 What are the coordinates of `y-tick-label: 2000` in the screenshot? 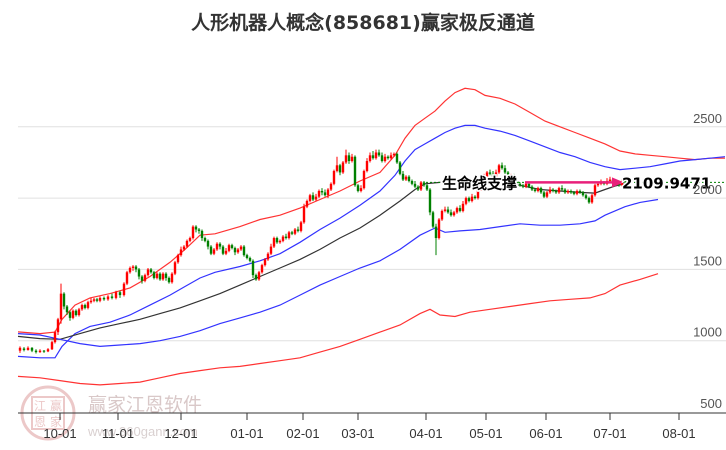 It's located at (707, 189).